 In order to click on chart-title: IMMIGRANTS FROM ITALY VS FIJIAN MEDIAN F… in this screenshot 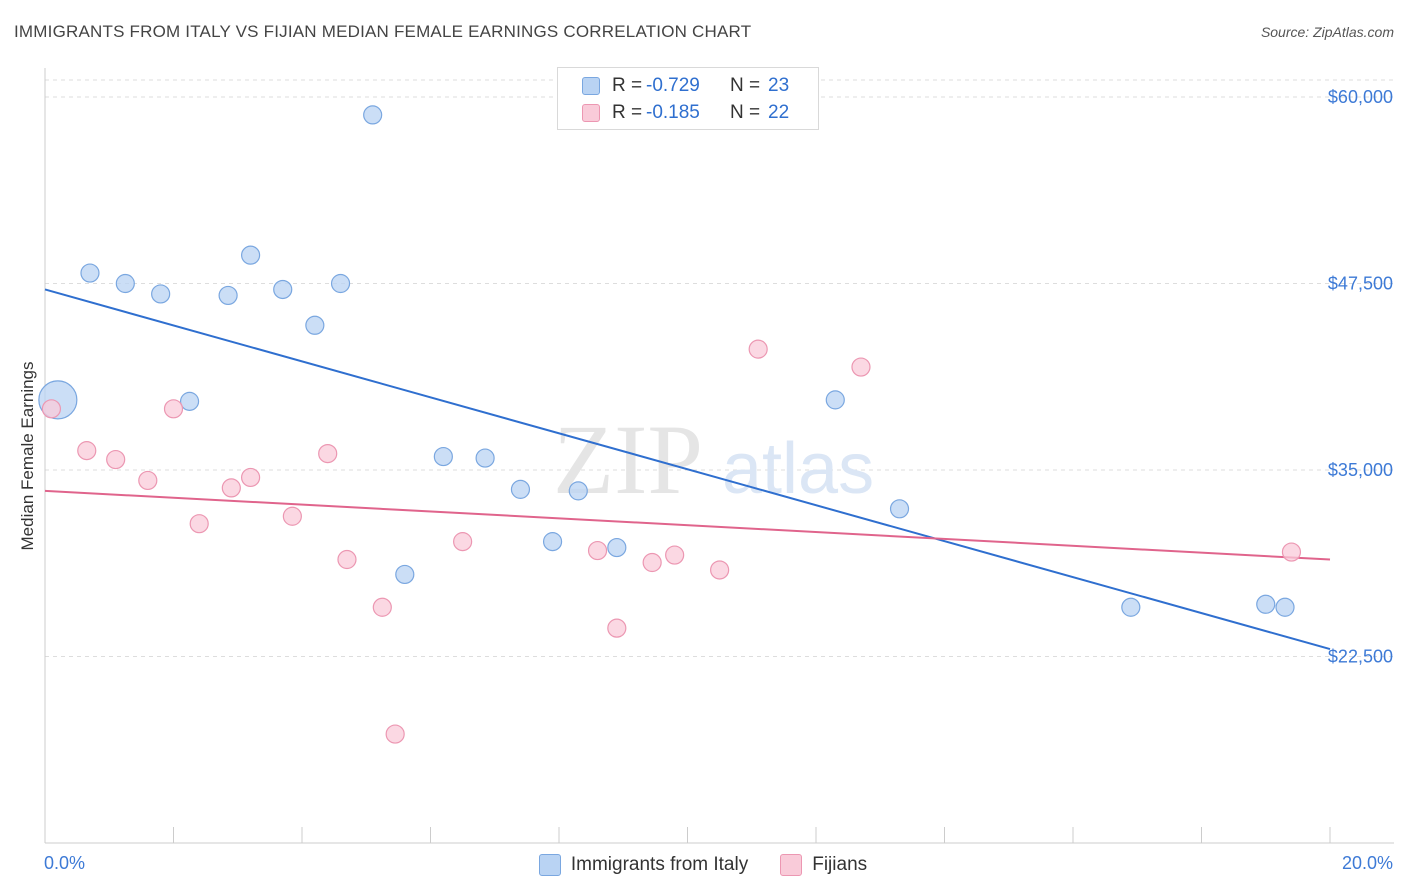, I will do `click(383, 31)`.